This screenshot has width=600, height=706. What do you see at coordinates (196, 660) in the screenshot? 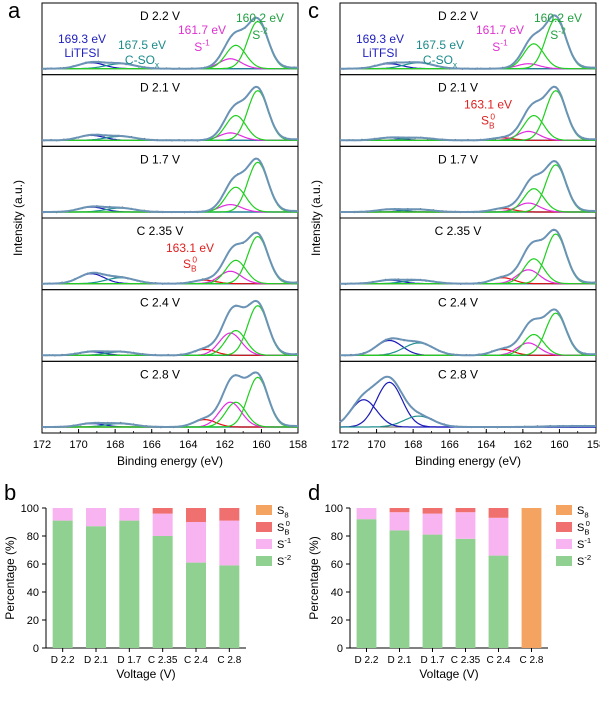
I see `x-tick-label: C 2.4` at bounding box center [196, 660].